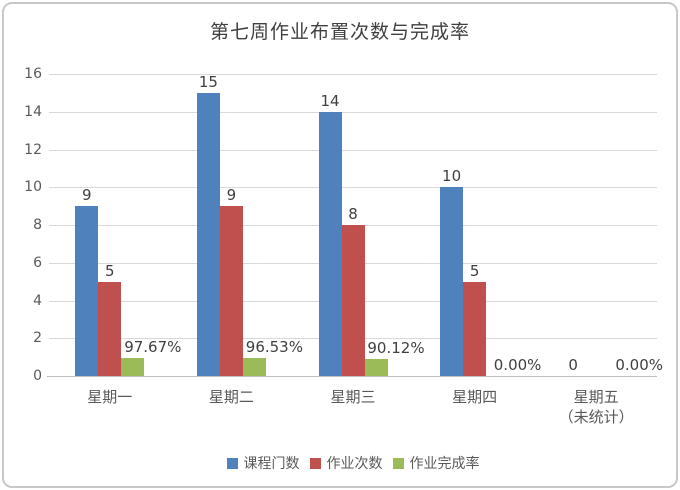 The image size is (680, 490). Describe the element at coordinates (474, 270) in the screenshot. I see `data-label-assignments-3: 5` at that location.